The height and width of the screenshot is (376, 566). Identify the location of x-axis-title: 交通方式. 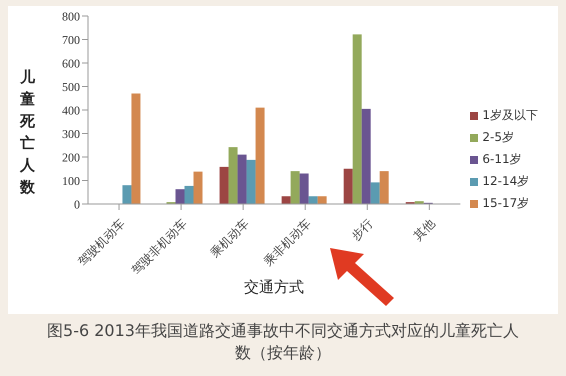
(274, 287).